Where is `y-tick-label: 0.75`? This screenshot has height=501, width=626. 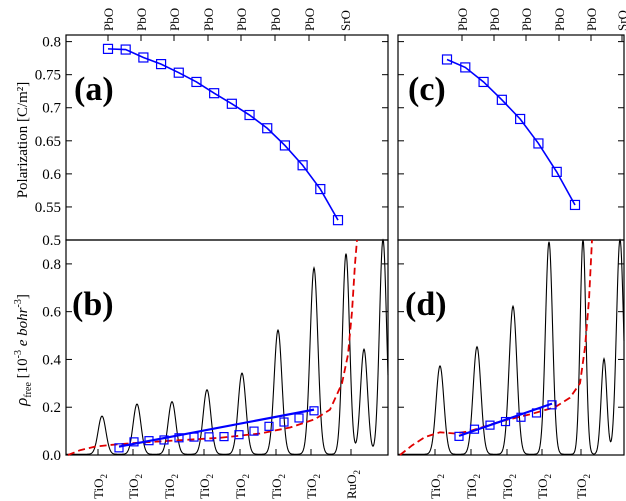
y-tick-label: 0.75 is located at coordinates (48, 76).